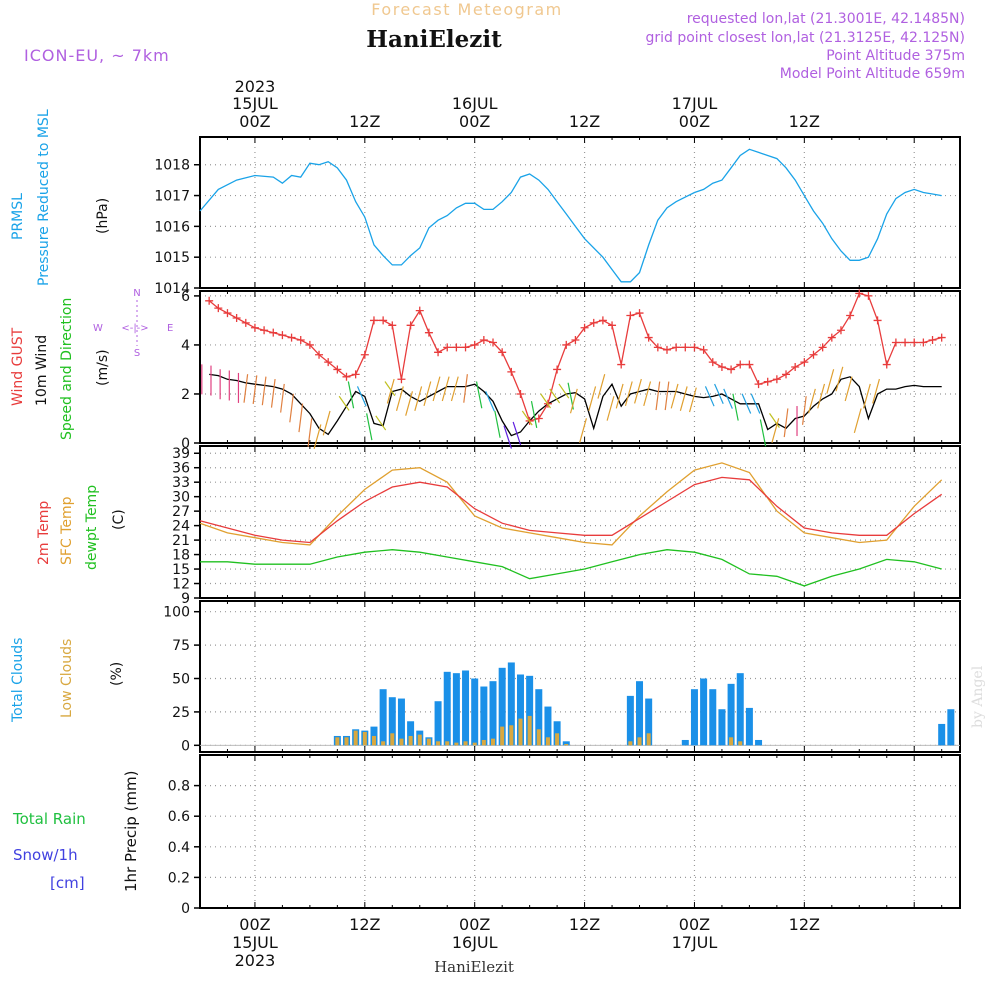  I want to click on y-tick-label: 4, so click(185, 346).